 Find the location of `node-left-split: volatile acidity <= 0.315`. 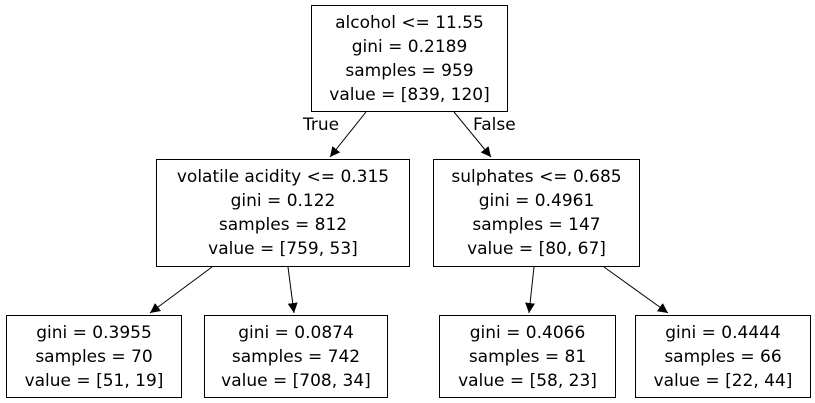

node-left-split: volatile acidity <= 0.315 is located at coordinates (283, 177).